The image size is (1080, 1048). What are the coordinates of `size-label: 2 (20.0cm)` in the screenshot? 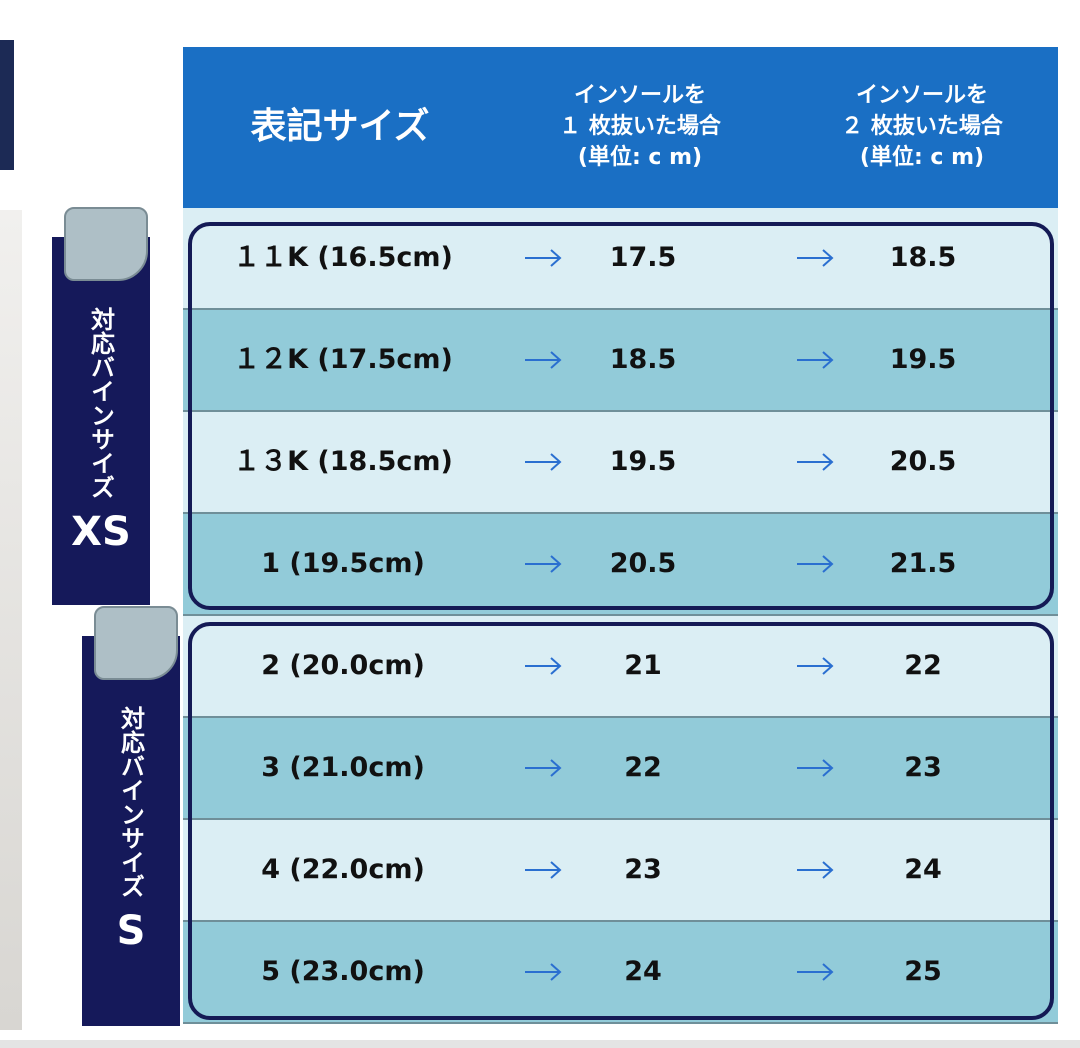 It's located at (343, 665).